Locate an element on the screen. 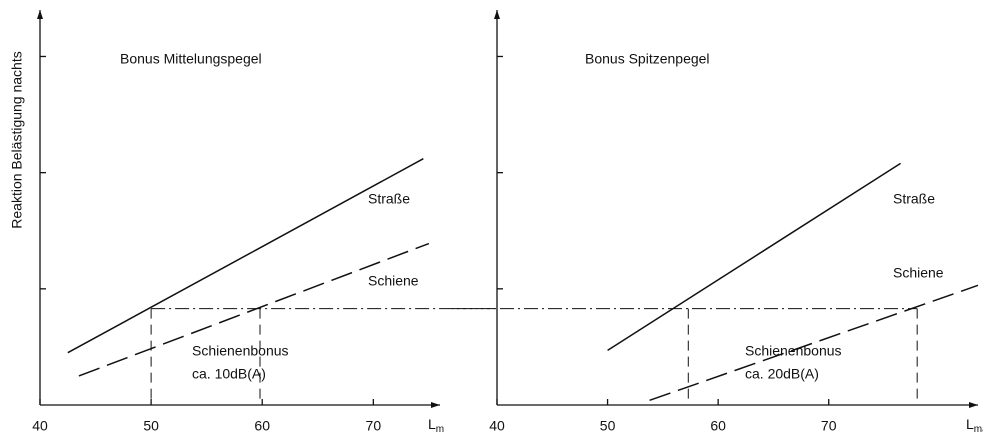  x-axis-label: Lmax is located at coordinates (974, 425).